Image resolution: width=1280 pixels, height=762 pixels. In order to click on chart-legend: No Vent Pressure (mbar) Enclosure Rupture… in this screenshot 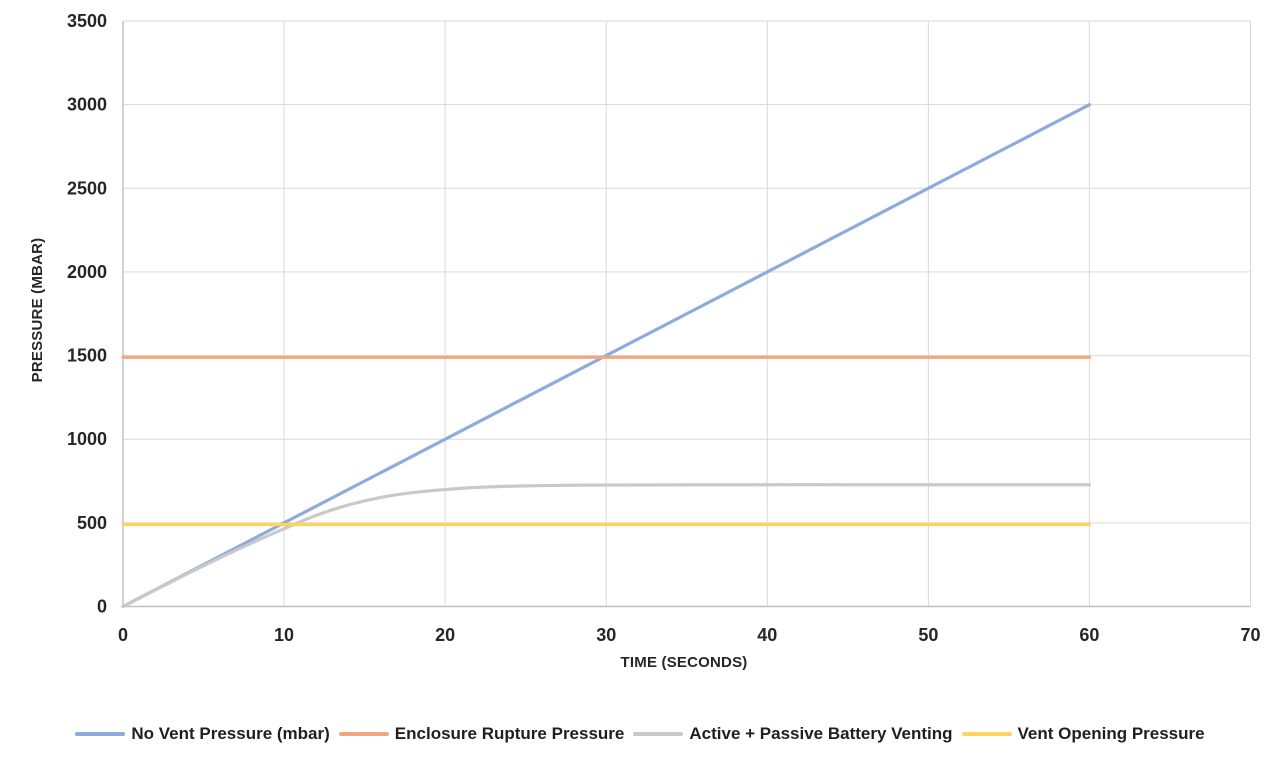, I will do `click(640, 734)`.